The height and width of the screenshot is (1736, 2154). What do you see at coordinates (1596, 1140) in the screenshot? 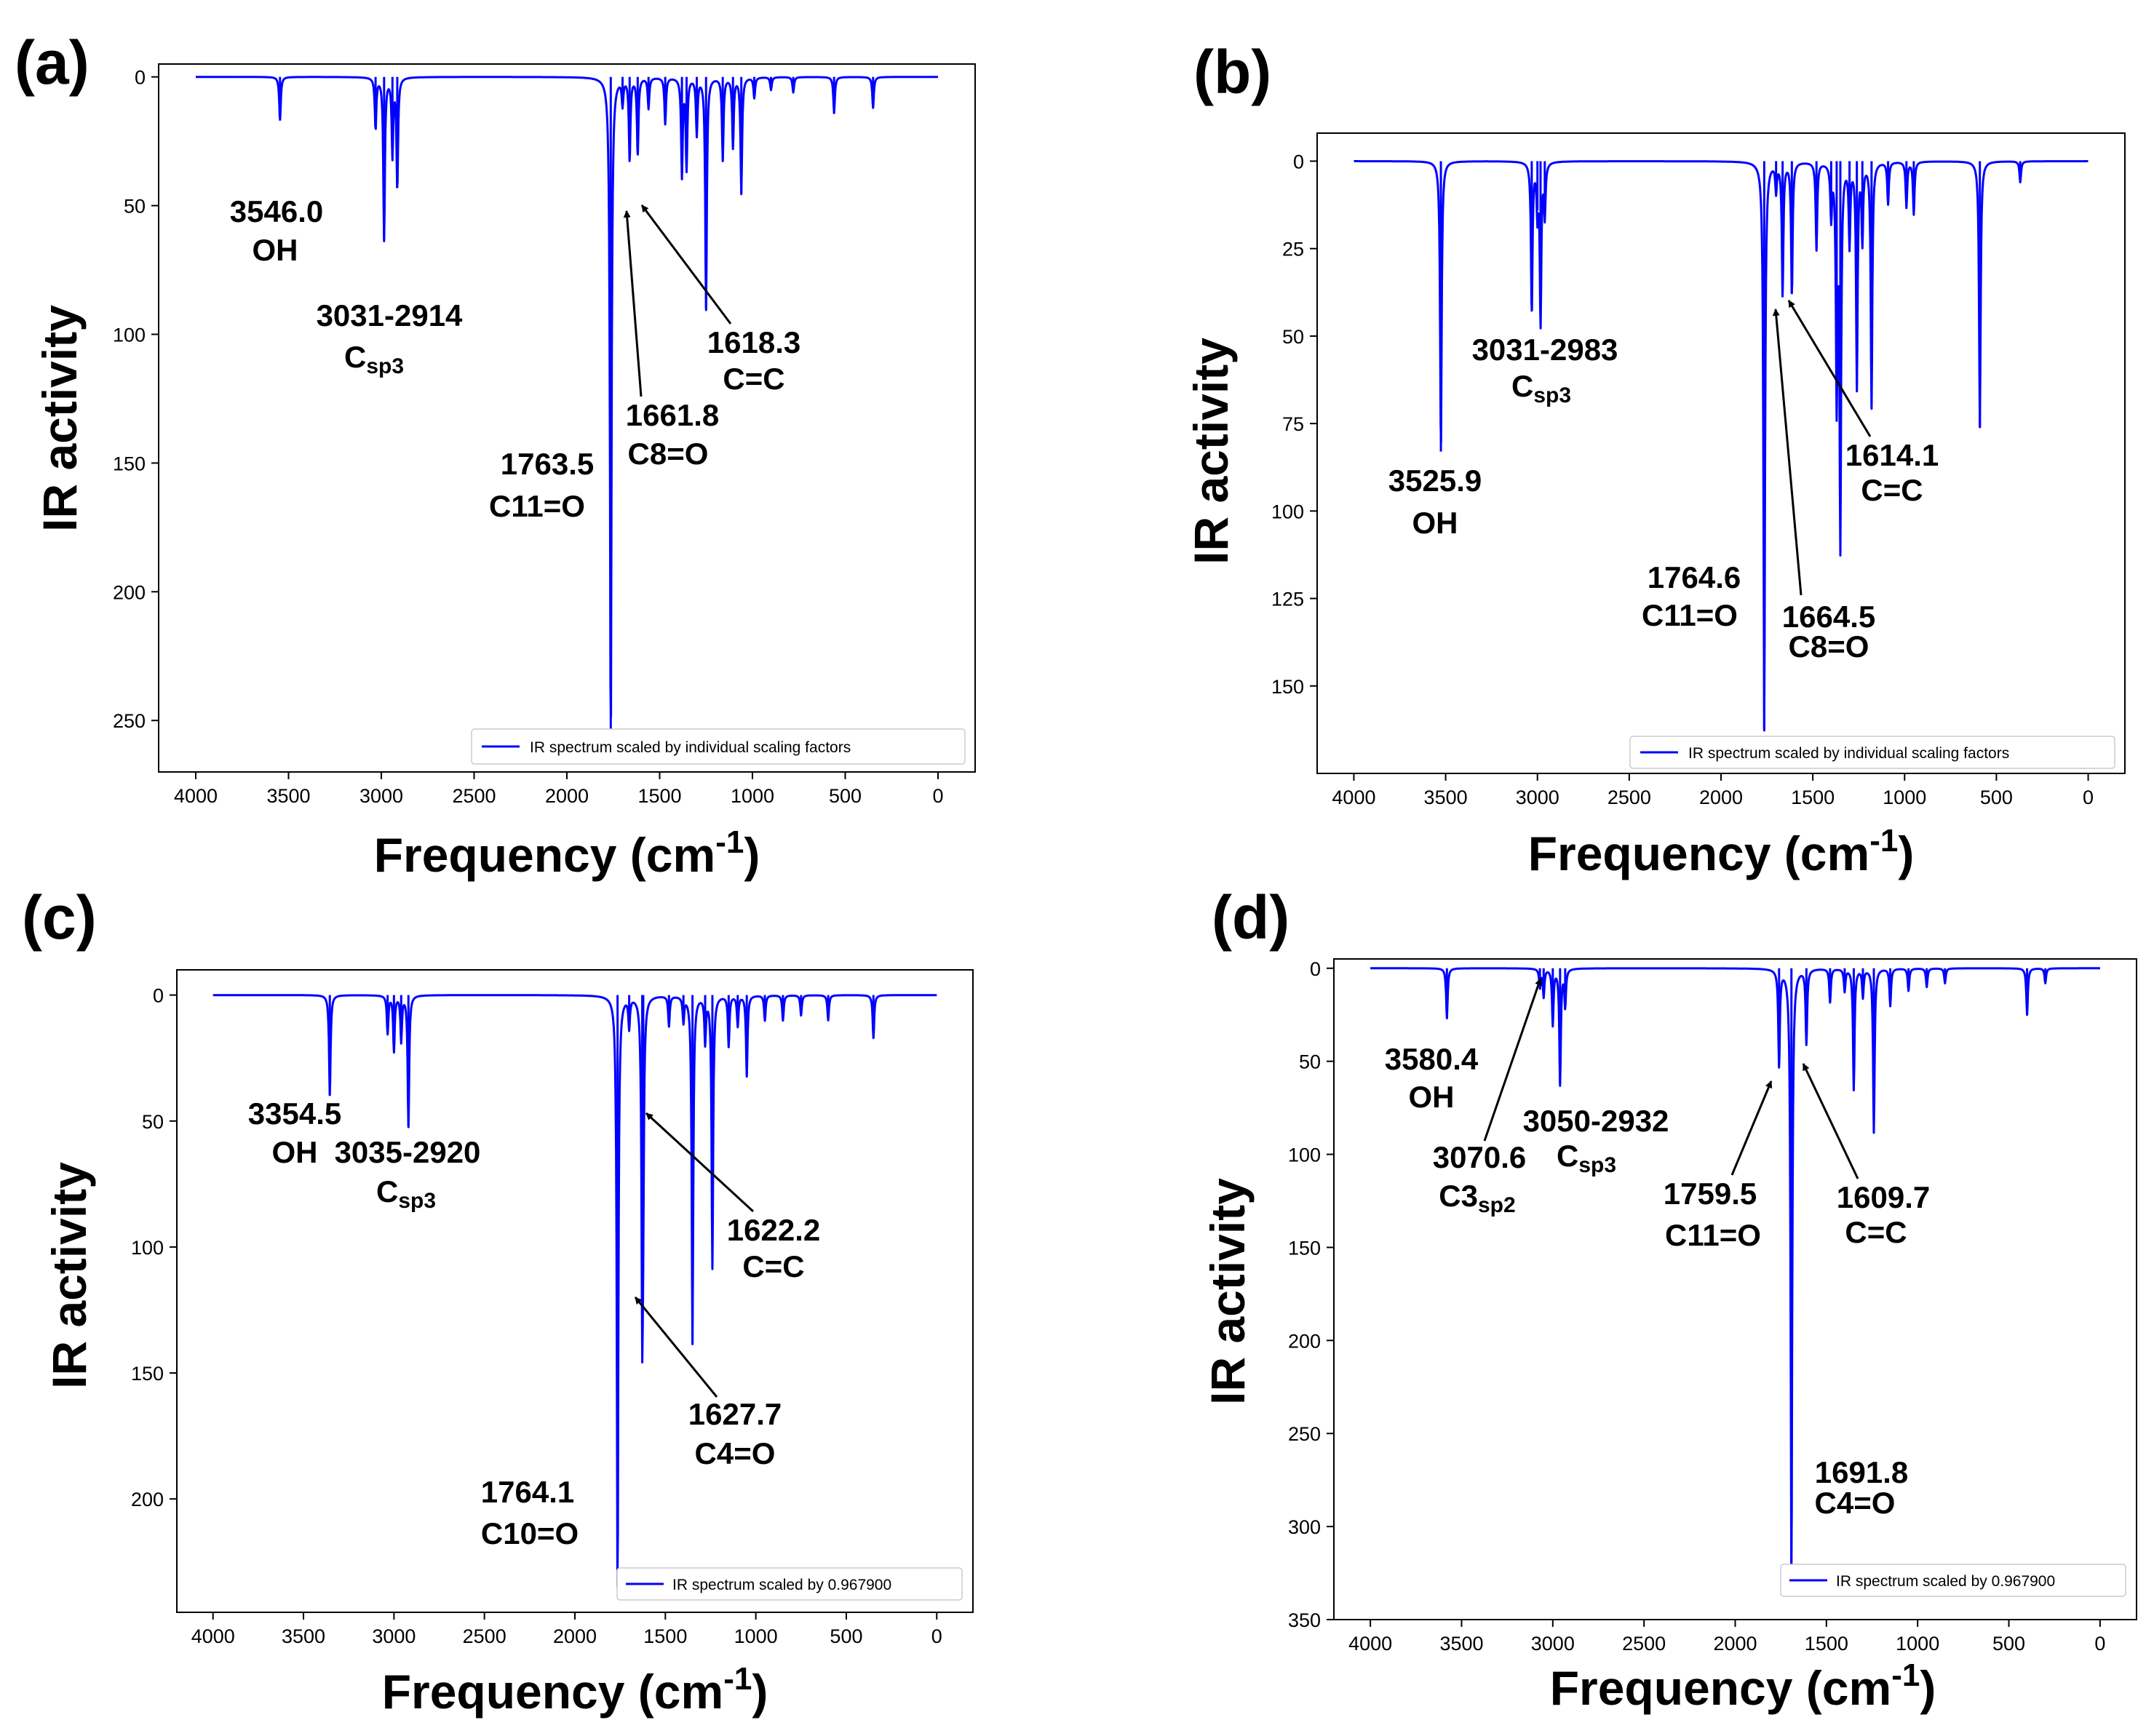
I see `annotation-csp3: 3050-2932 Csp3` at bounding box center [1596, 1140].